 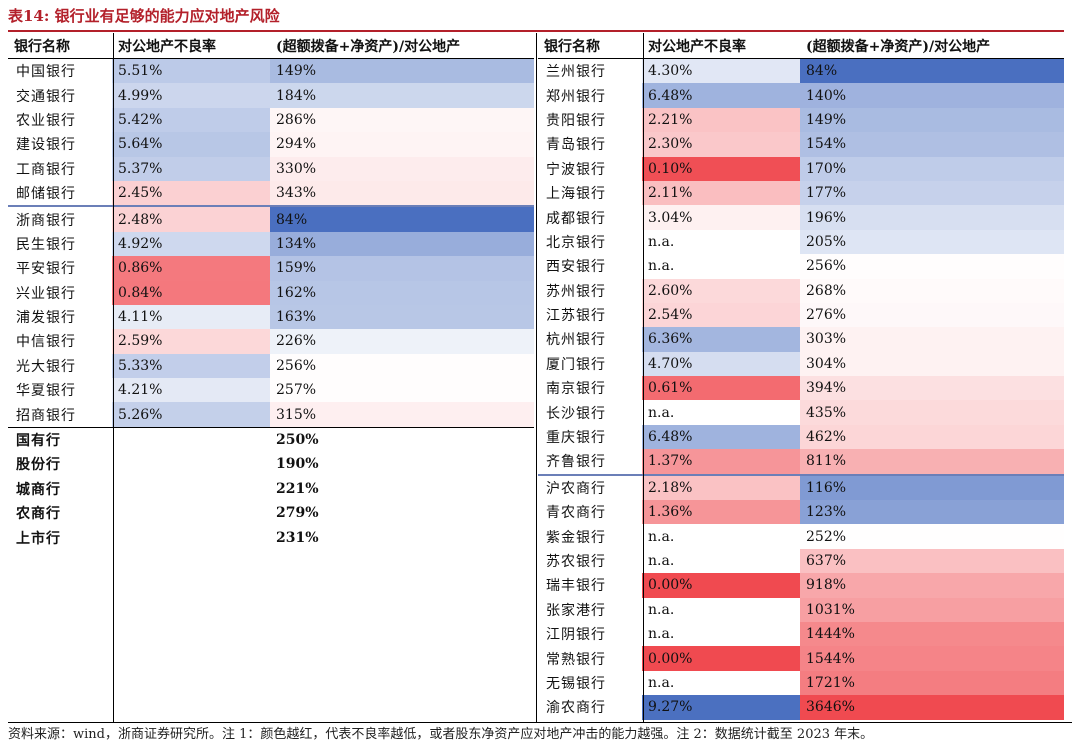 What do you see at coordinates (721, 144) in the screenshot?
I see `npl-rate-cell: 2.30%` at bounding box center [721, 144].